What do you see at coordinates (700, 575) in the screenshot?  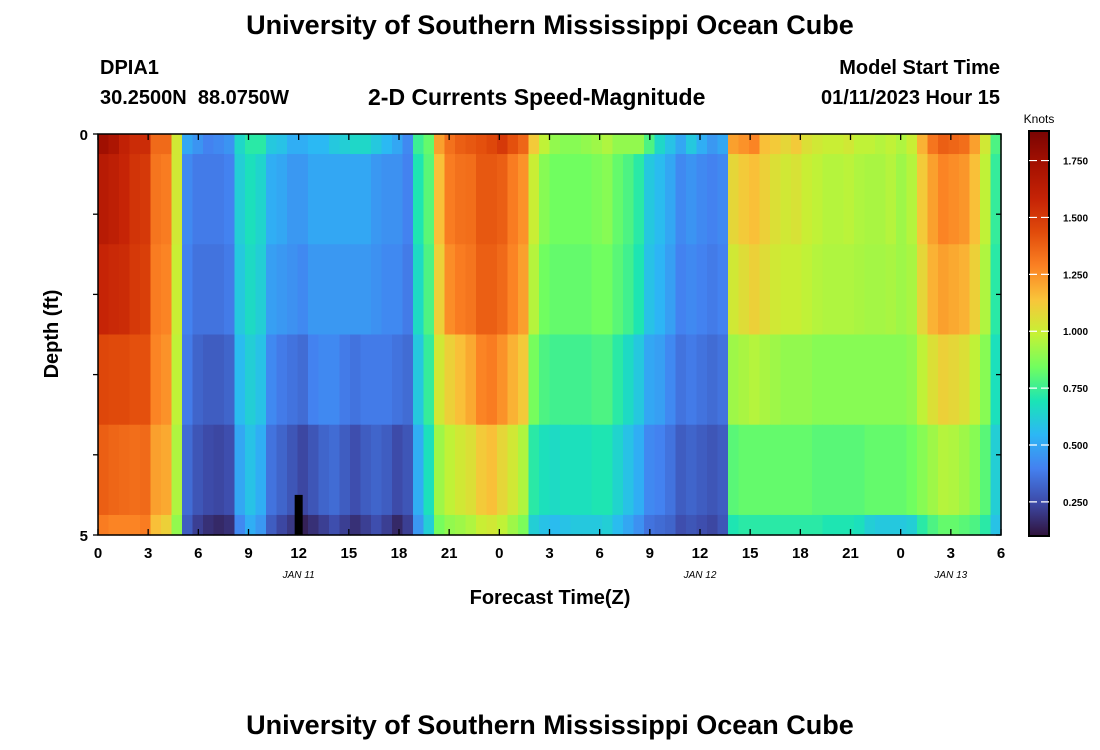 I see `date-label: JAN 12` at bounding box center [700, 575].